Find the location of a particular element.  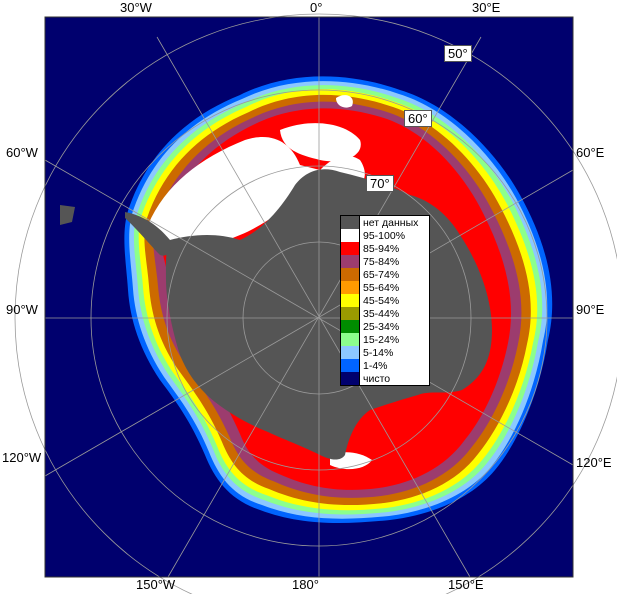

weddell-sea-ice is located at coordinates (256, 192).